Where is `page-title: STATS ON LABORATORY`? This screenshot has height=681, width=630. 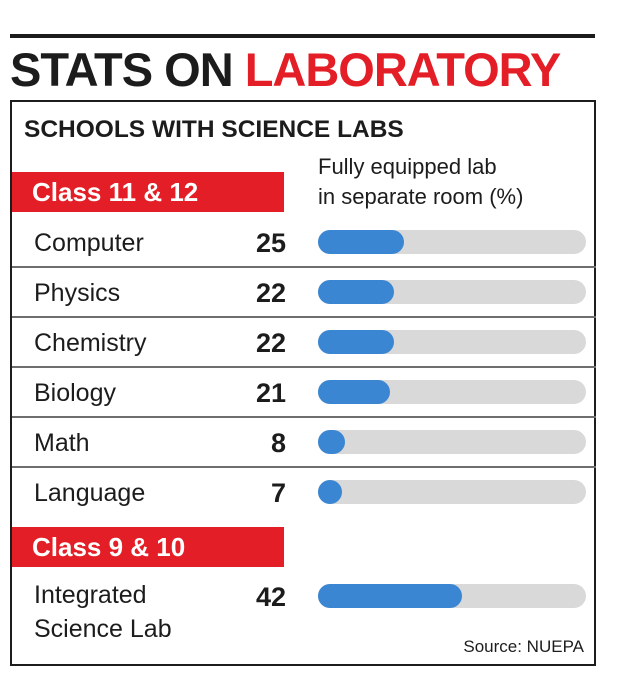 page-title: STATS ON LABORATORY is located at coordinates (286, 70).